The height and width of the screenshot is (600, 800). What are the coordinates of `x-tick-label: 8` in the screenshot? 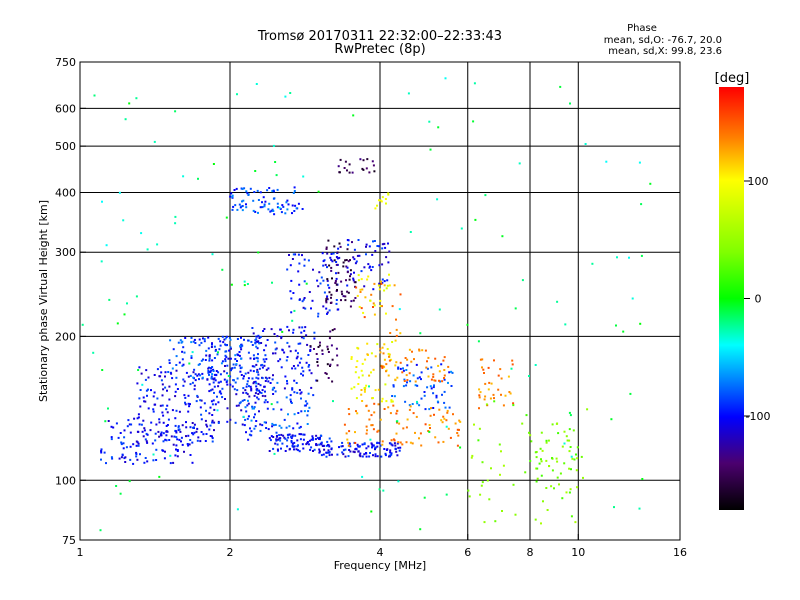 It's located at (530, 552).